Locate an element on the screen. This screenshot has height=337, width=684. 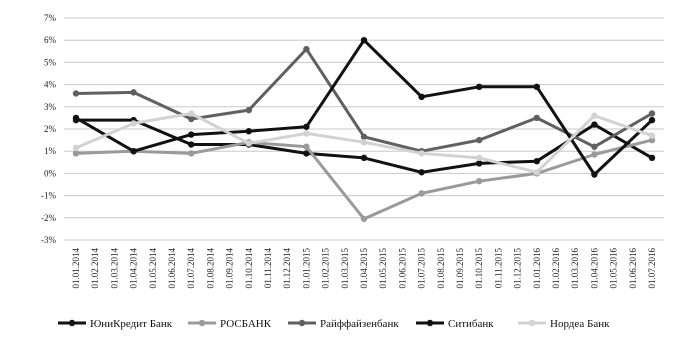
legend-label: Райффайзенбанк is located at coordinates (359, 324).